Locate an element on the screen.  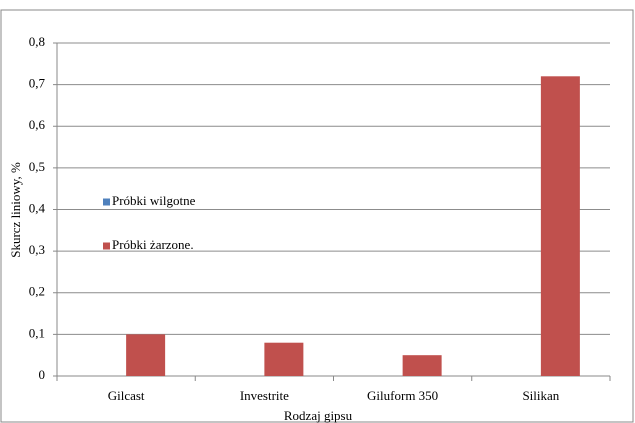
y-tick-label: 0,4 is located at coordinates (37, 207).